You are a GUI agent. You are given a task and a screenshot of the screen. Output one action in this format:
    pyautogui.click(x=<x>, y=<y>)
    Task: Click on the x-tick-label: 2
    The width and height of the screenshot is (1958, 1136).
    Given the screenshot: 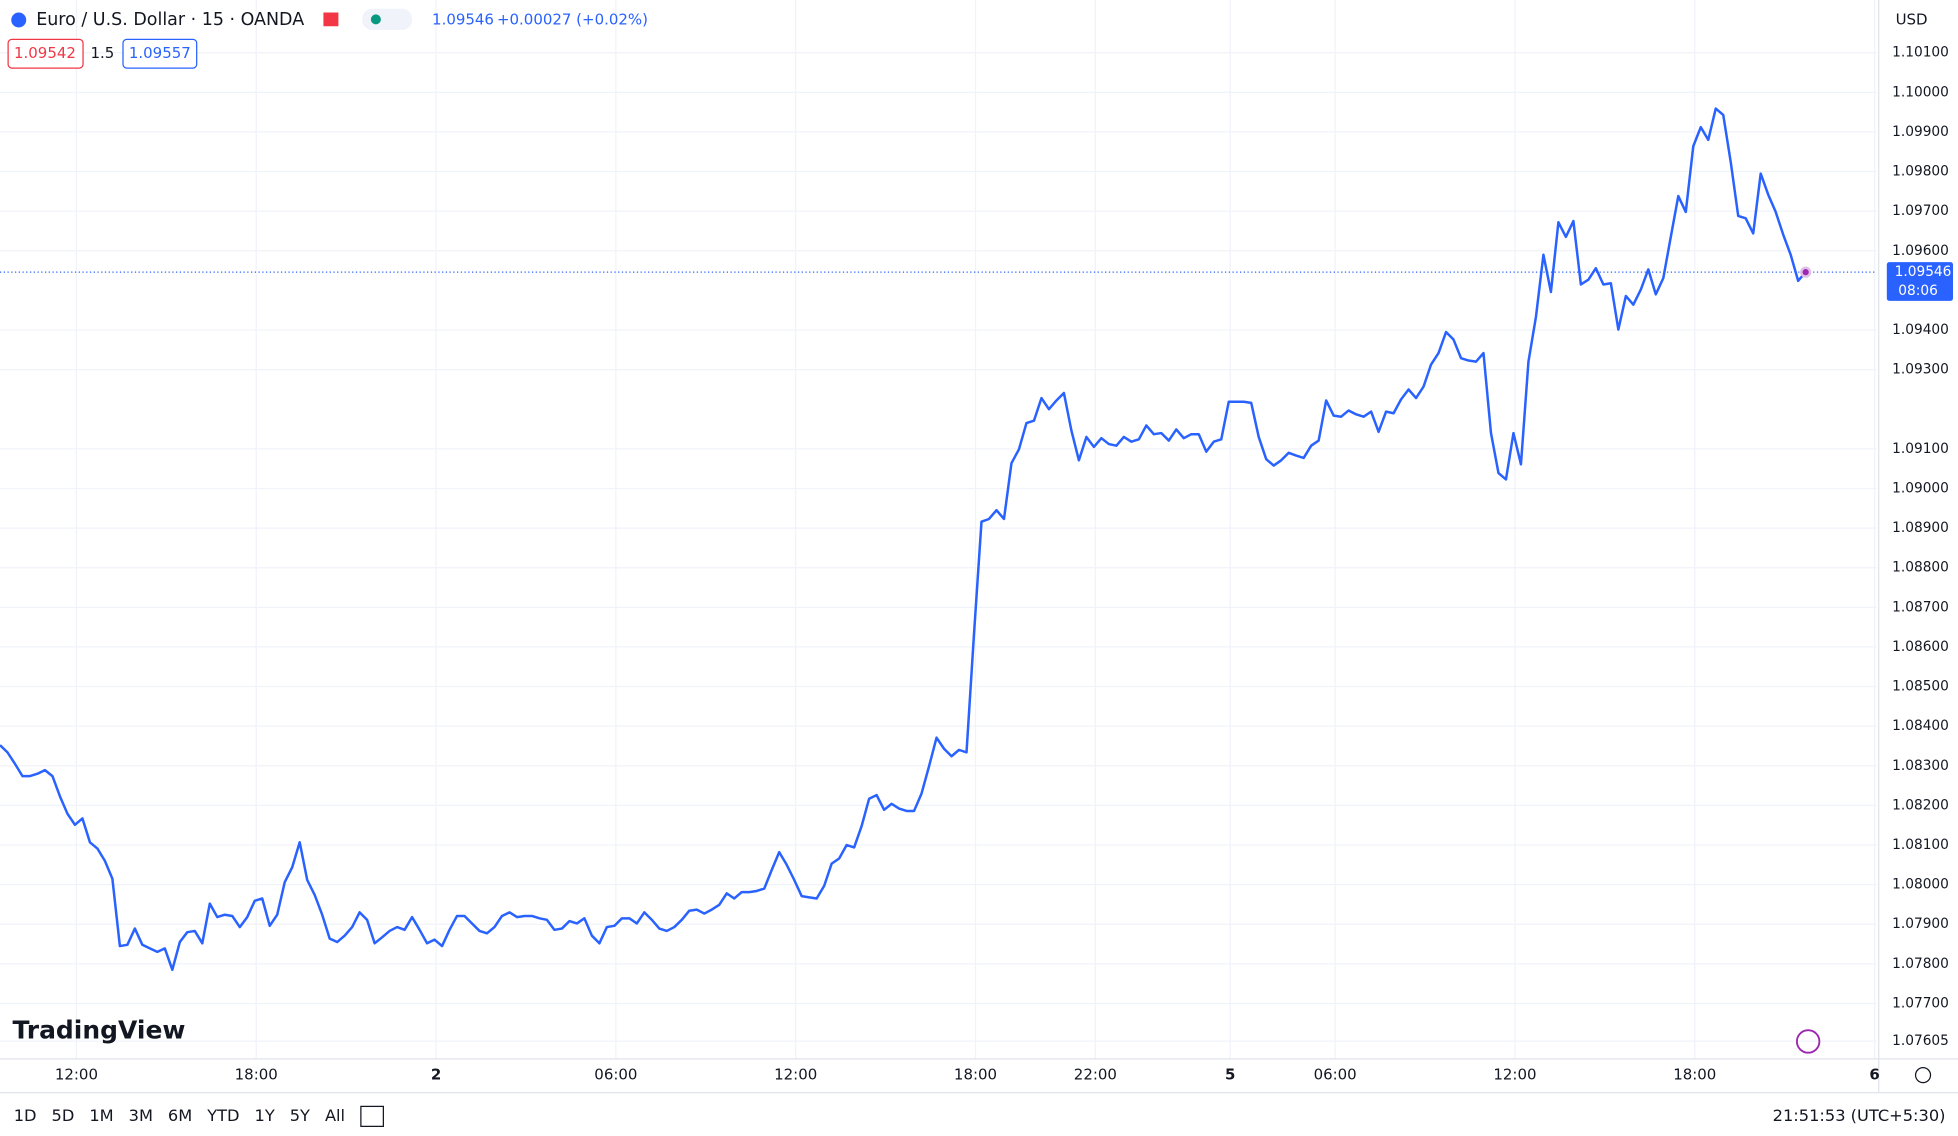 What is the action you would take?
    pyautogui.click(x=436, y=1075)
    